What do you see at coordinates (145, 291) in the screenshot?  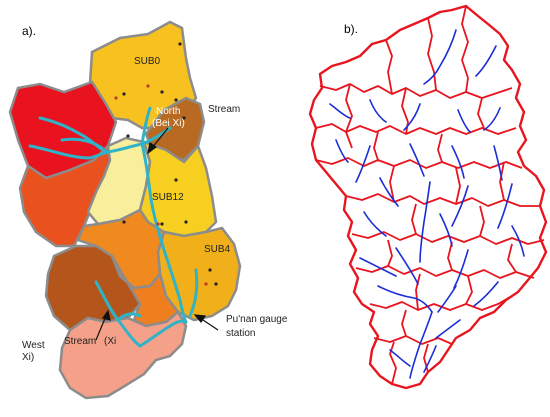 I see `subbasin-orange-lower` at bounding box center [145, 291].